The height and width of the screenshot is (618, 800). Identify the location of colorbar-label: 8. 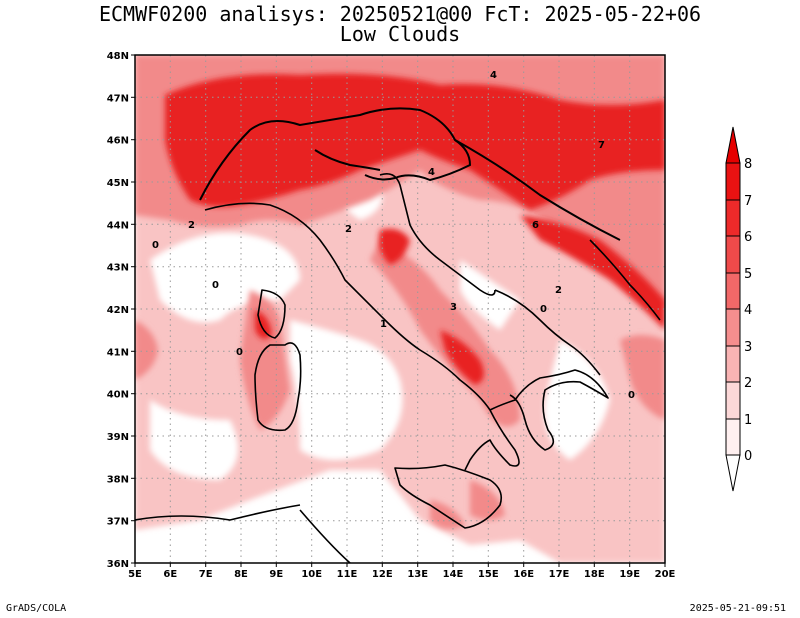
(748, 164).